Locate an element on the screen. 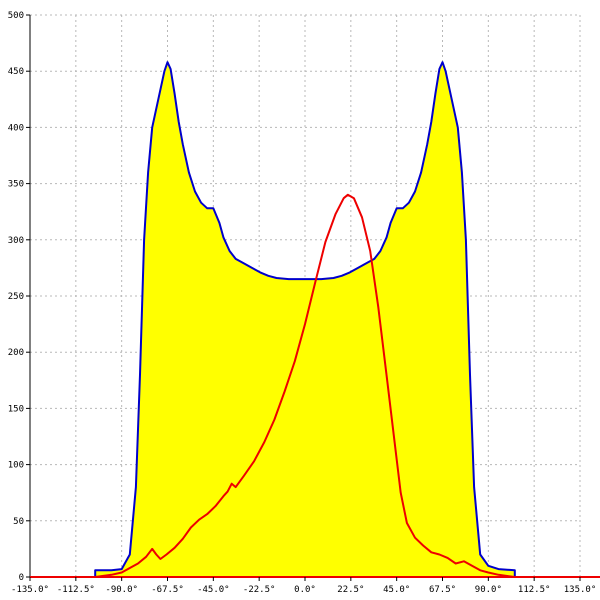 Image resolution: width=600 pixels, height=600 pixels. x-tick-label-0: -135.0° is located at coordinates (30, 590).